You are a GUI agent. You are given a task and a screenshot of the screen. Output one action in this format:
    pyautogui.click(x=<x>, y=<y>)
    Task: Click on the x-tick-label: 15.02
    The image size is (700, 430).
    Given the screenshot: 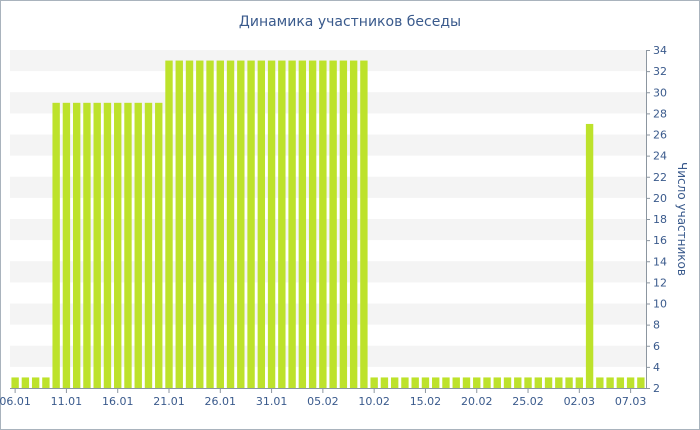 What is the action you would take?
    pyautogui.click(x=426, y=401)
    